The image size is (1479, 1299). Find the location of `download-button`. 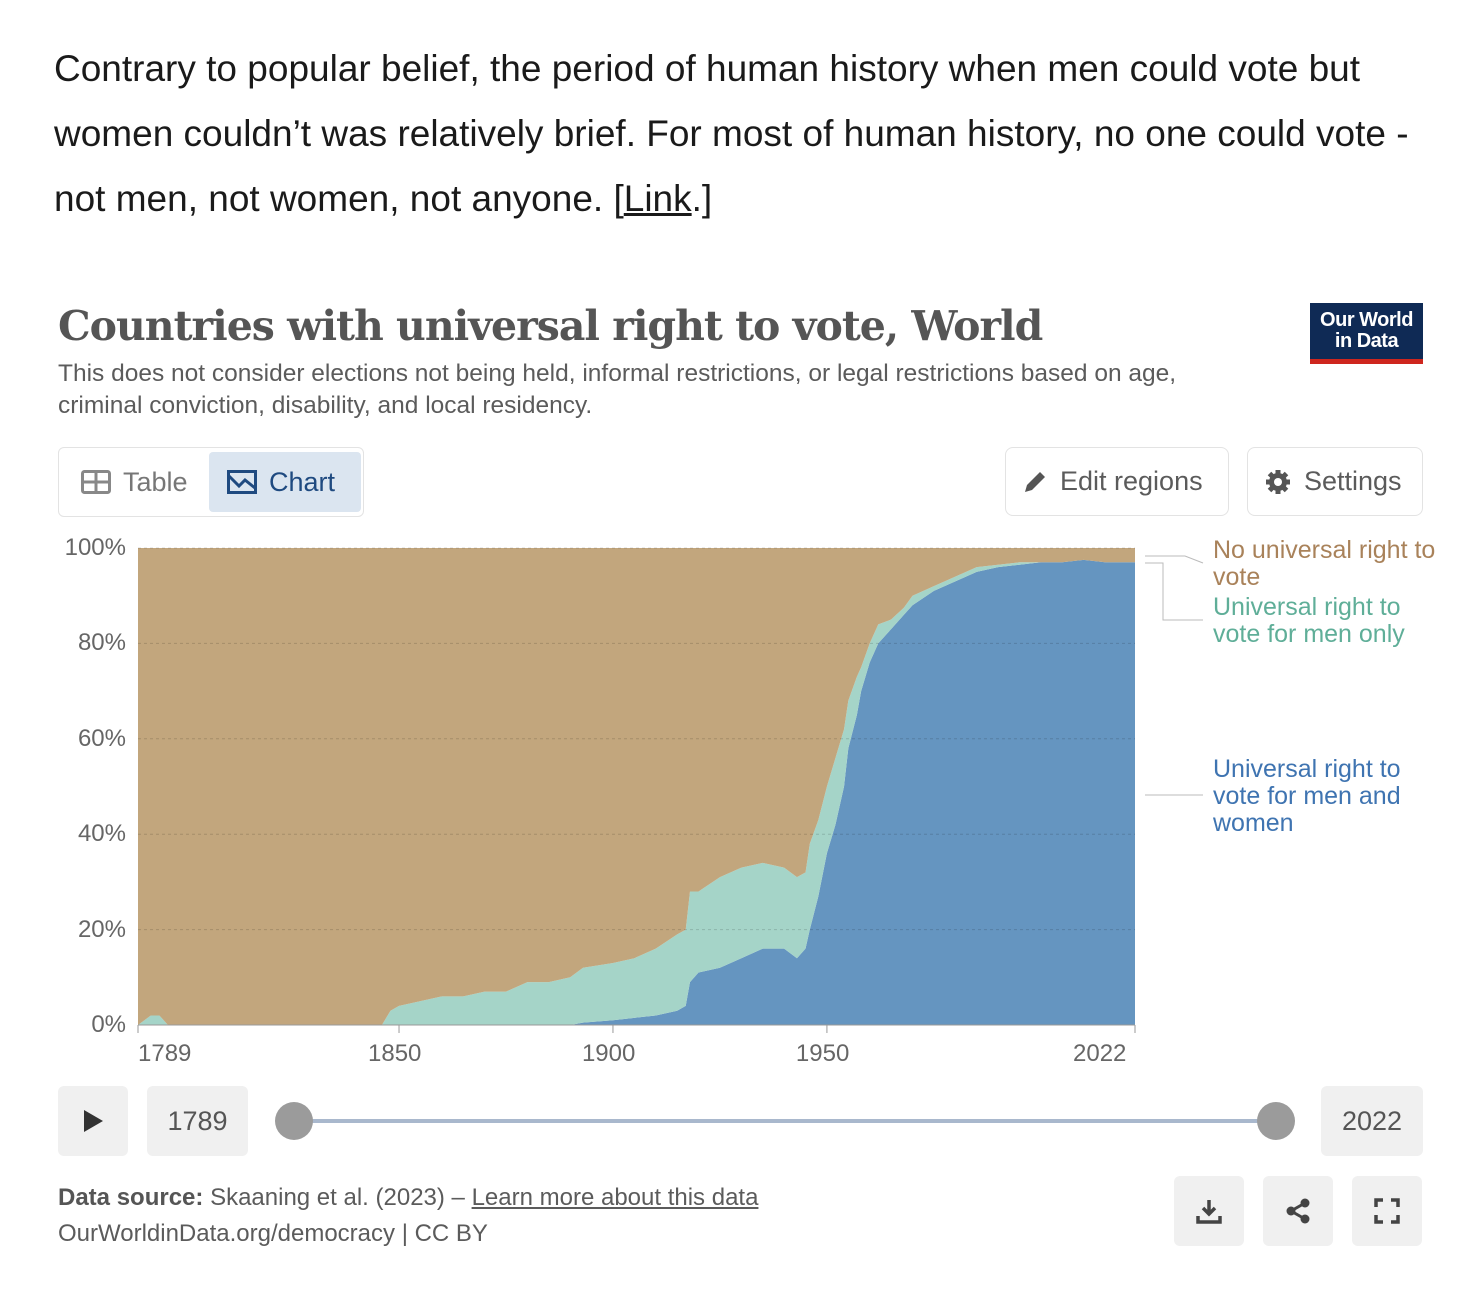

download-button is located at coordinates (1209, 1211).